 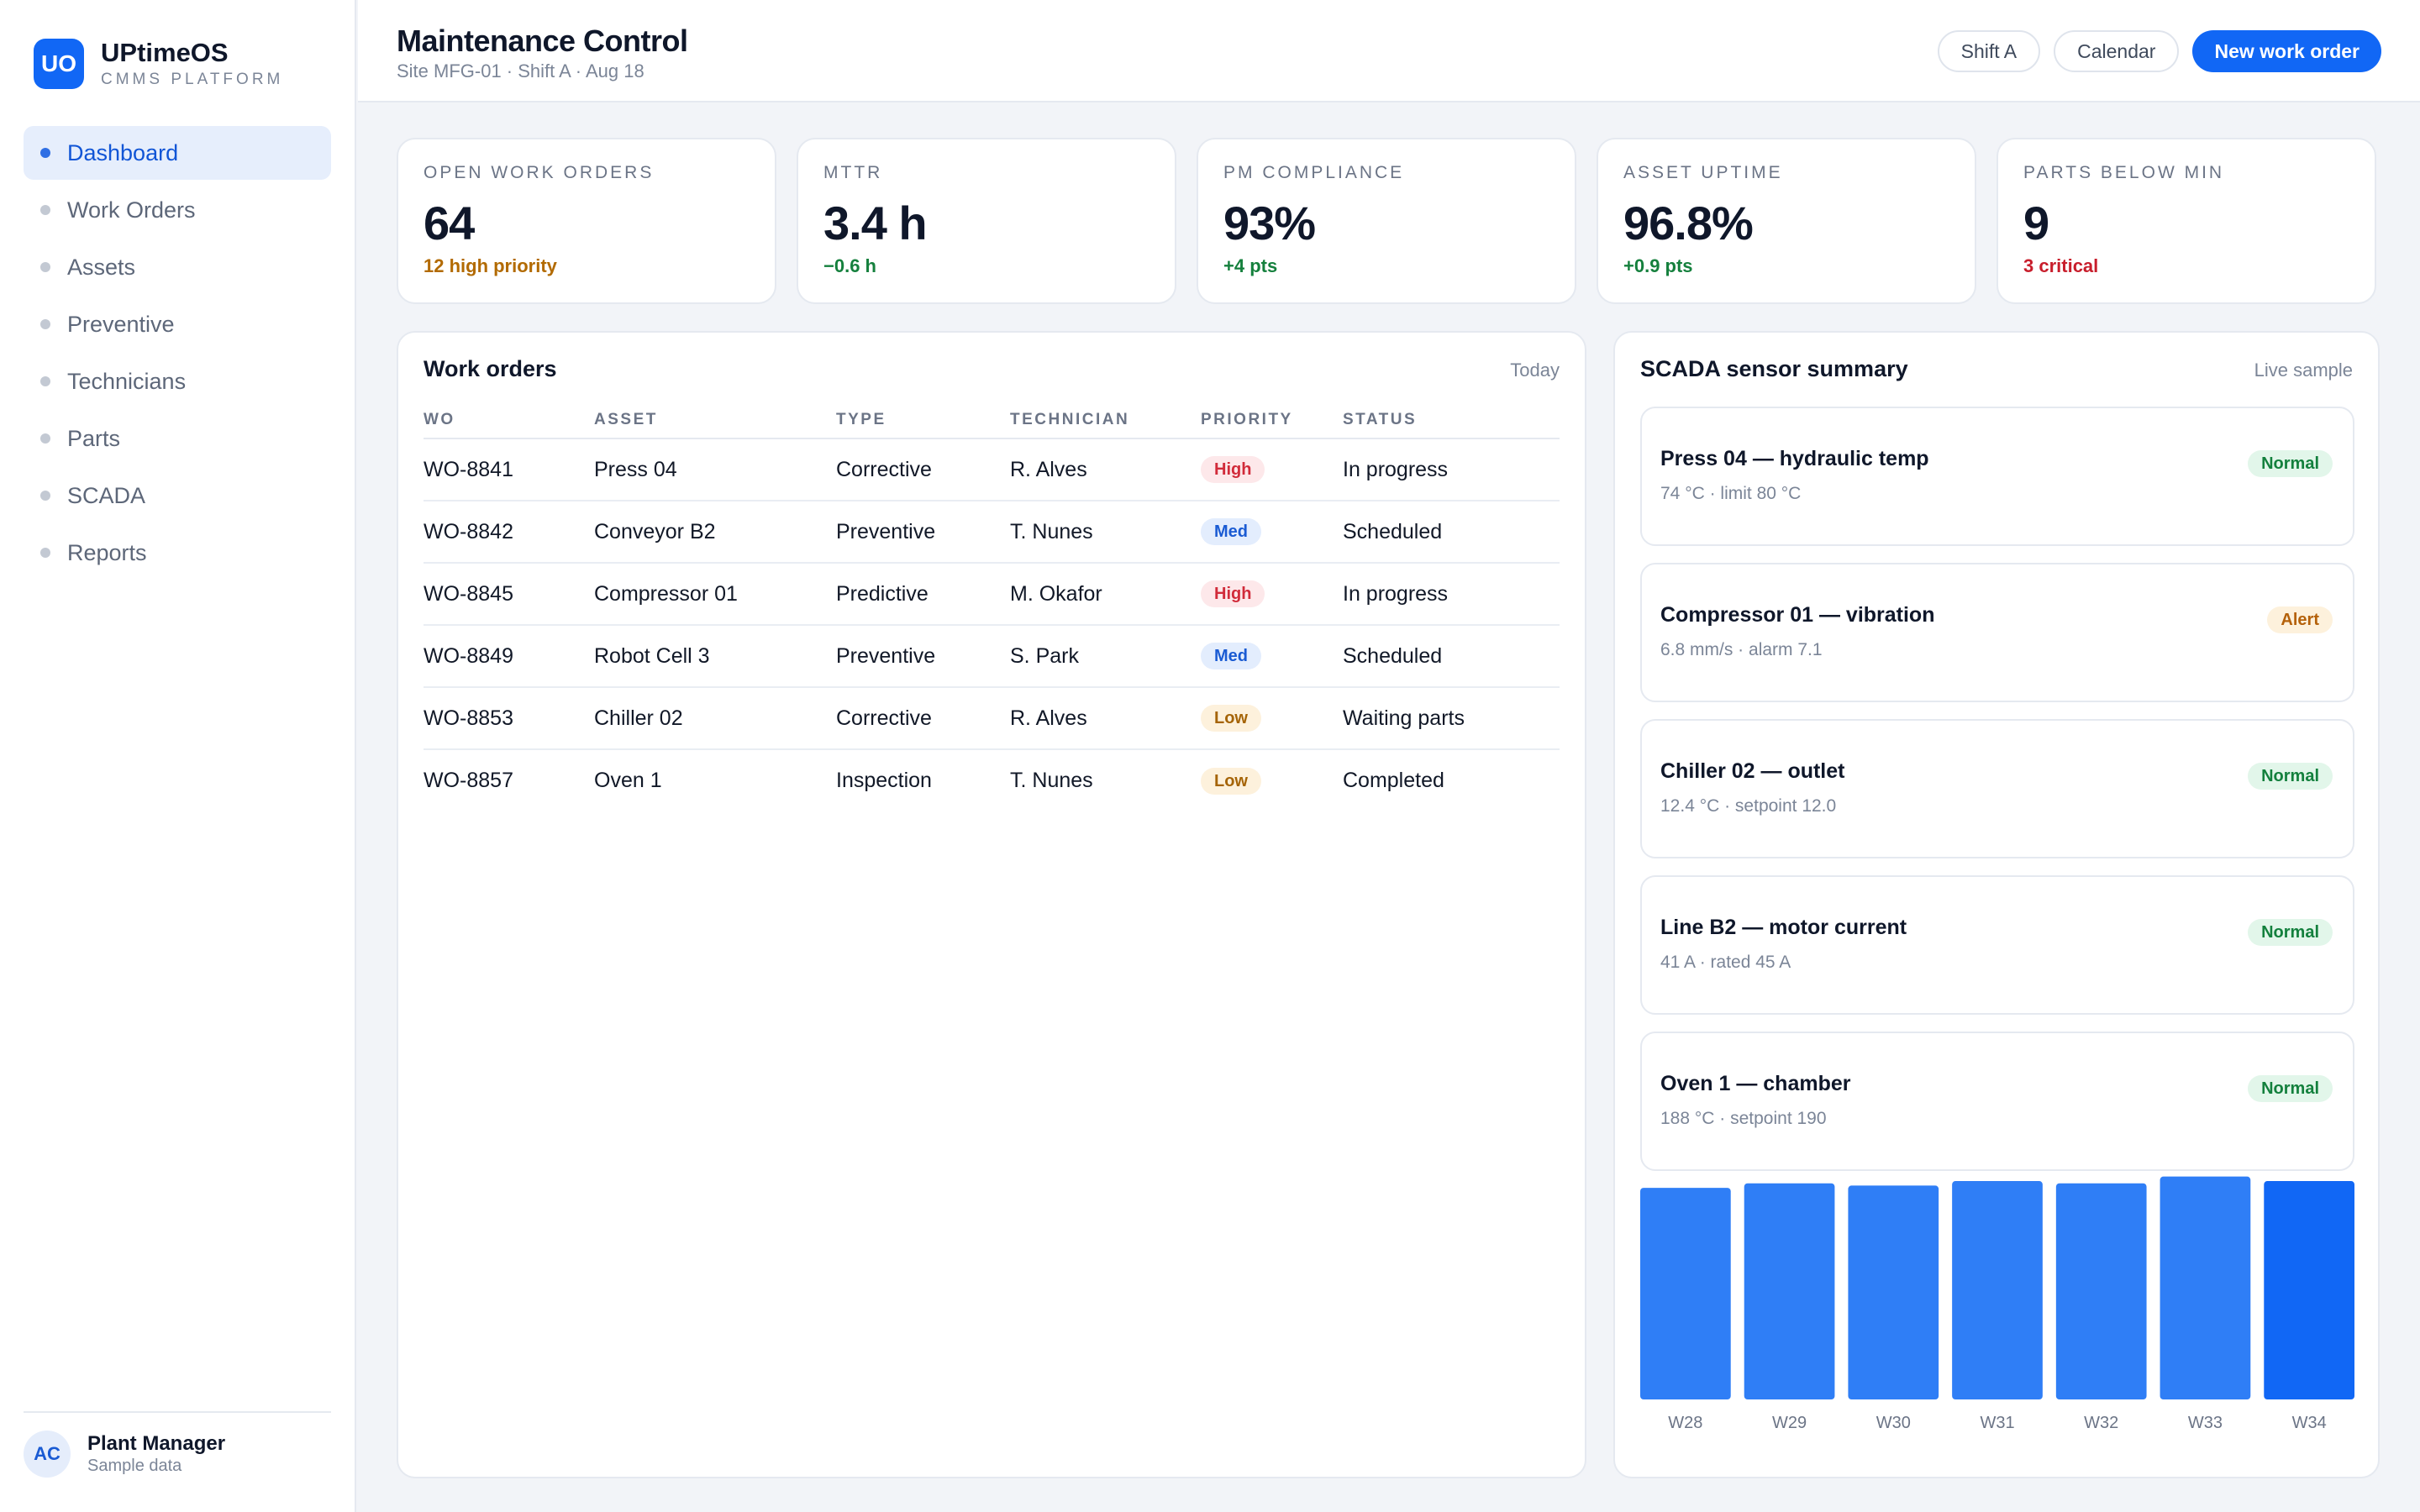 What do you see at coordinates (1658, 265) in the screenshot?
I see `kpi-delta: +0.9 pts` at bounding box center [1658, 265].